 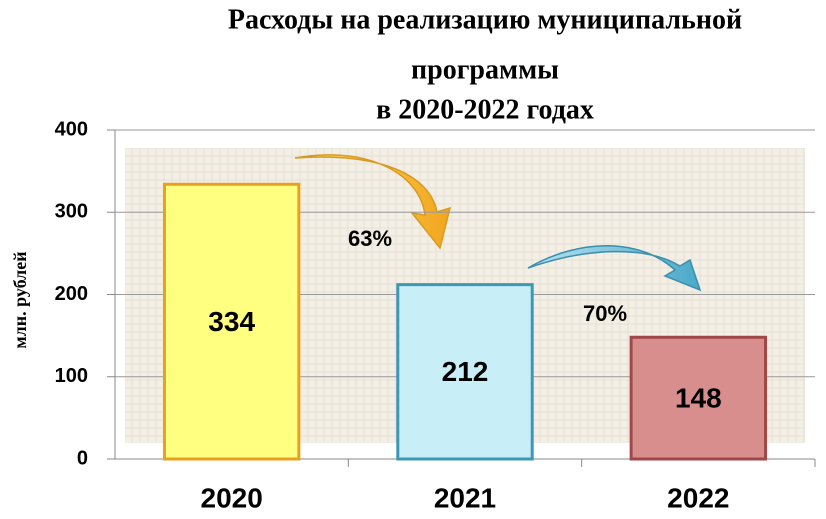 What do you see at coordinates (485, 19) in the screenshot?
I see `chart-title: Расходы на реализацию муниципальной` at bounding box center [485, 19].